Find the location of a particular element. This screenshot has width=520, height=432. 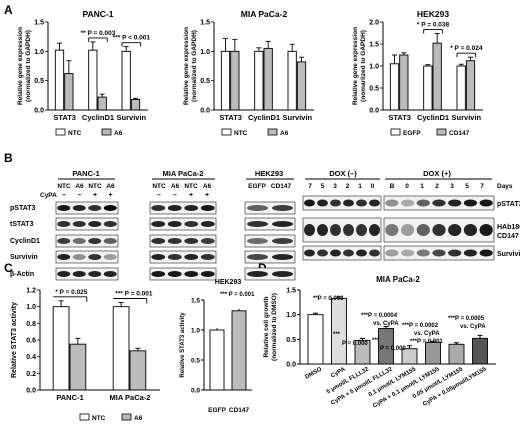

sig-annotation: **P = 0.003 is located at coordinates (328, 299).